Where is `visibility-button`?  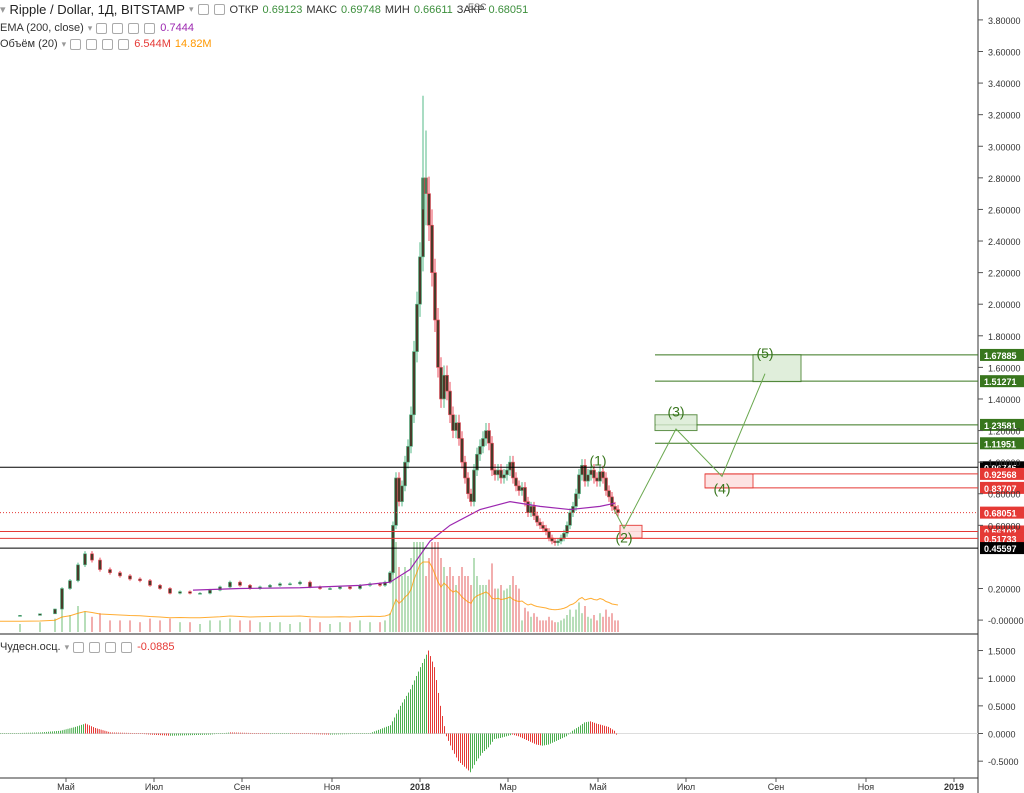
visibility-button is located at coordinates (203, 9).